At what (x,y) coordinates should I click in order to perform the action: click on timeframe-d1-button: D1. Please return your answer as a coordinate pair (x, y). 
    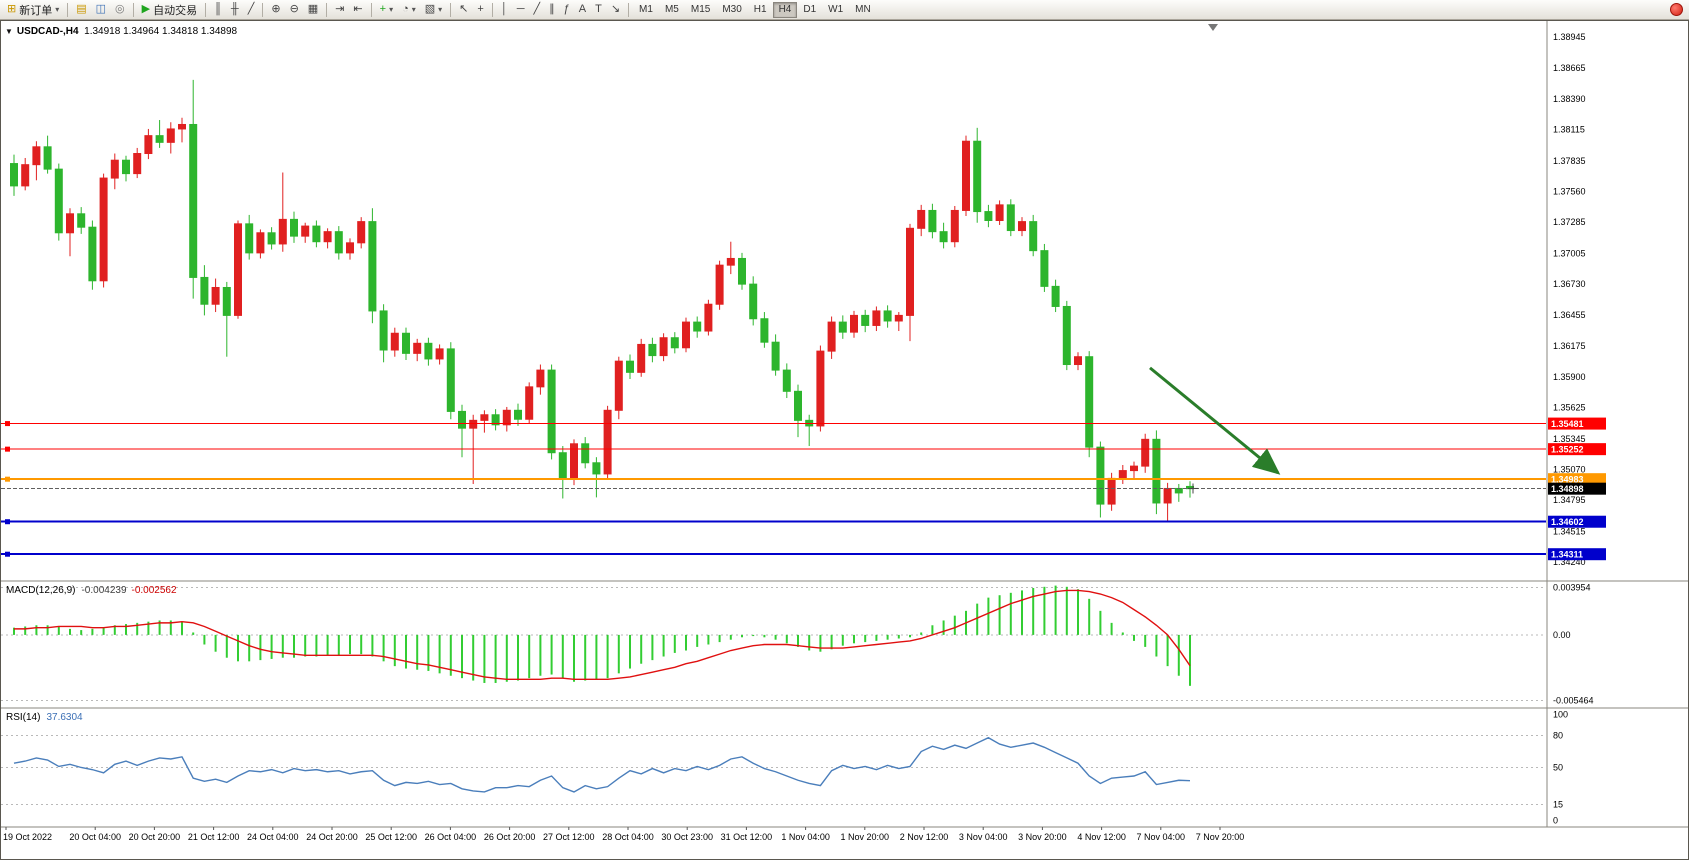
    Looking at the image, I should click on (810, 9).